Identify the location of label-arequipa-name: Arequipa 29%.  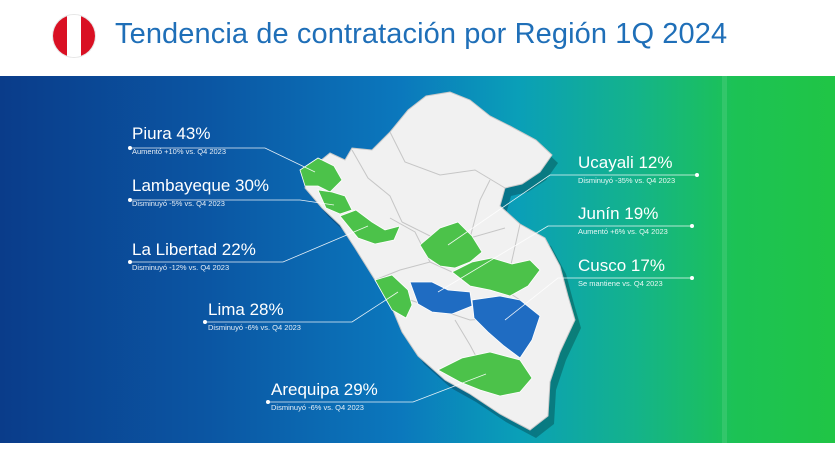
(324, 389).